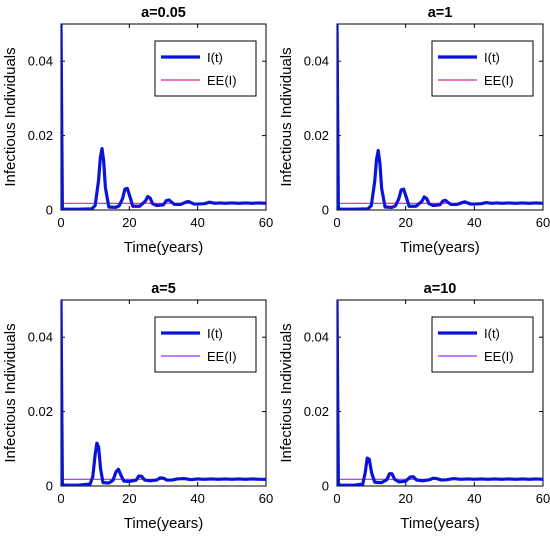  What do you see at coordinates (163, 289) in the screenshot?
I see `chart-title: a=5` at bounding box center [163, 289].